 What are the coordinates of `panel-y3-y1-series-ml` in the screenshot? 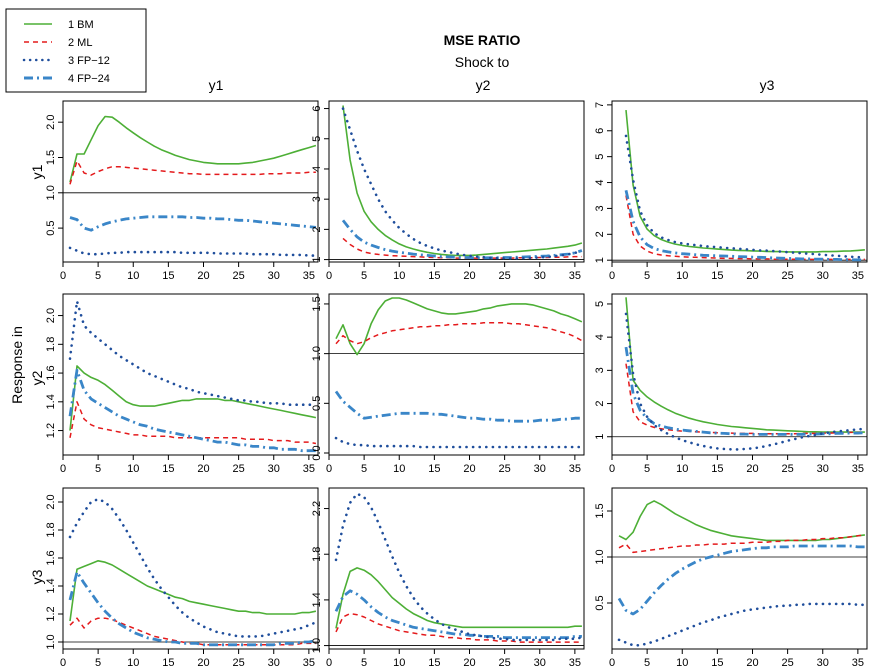 It's located at (192, 631).